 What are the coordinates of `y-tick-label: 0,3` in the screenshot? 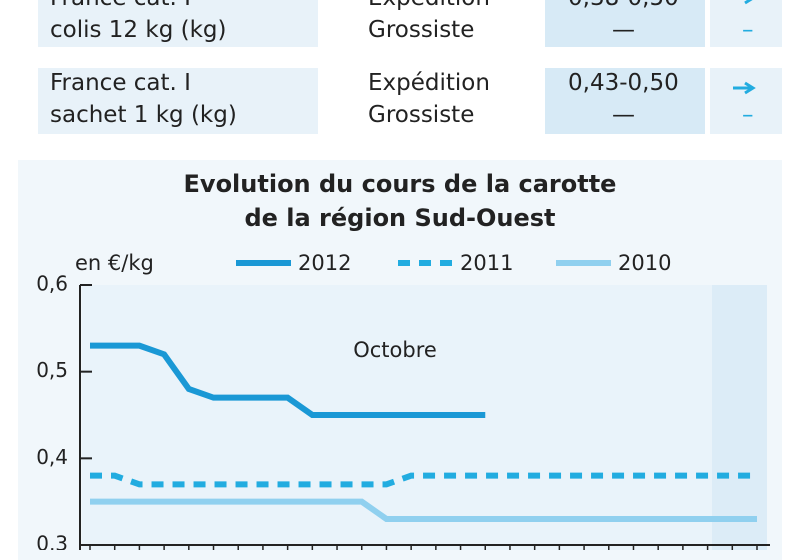 It's located at (52, 541).